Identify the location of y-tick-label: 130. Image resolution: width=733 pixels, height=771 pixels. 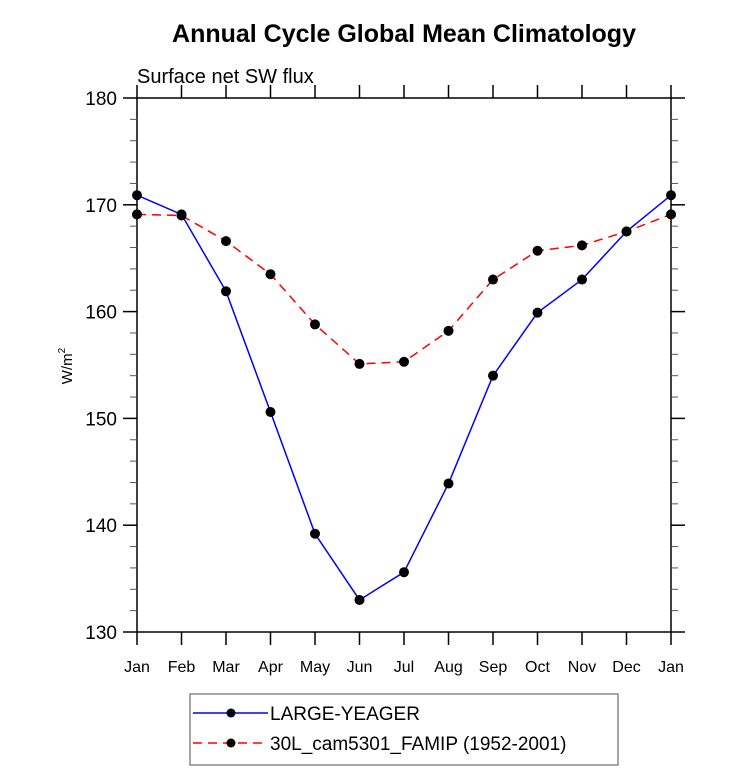
(101, 633).